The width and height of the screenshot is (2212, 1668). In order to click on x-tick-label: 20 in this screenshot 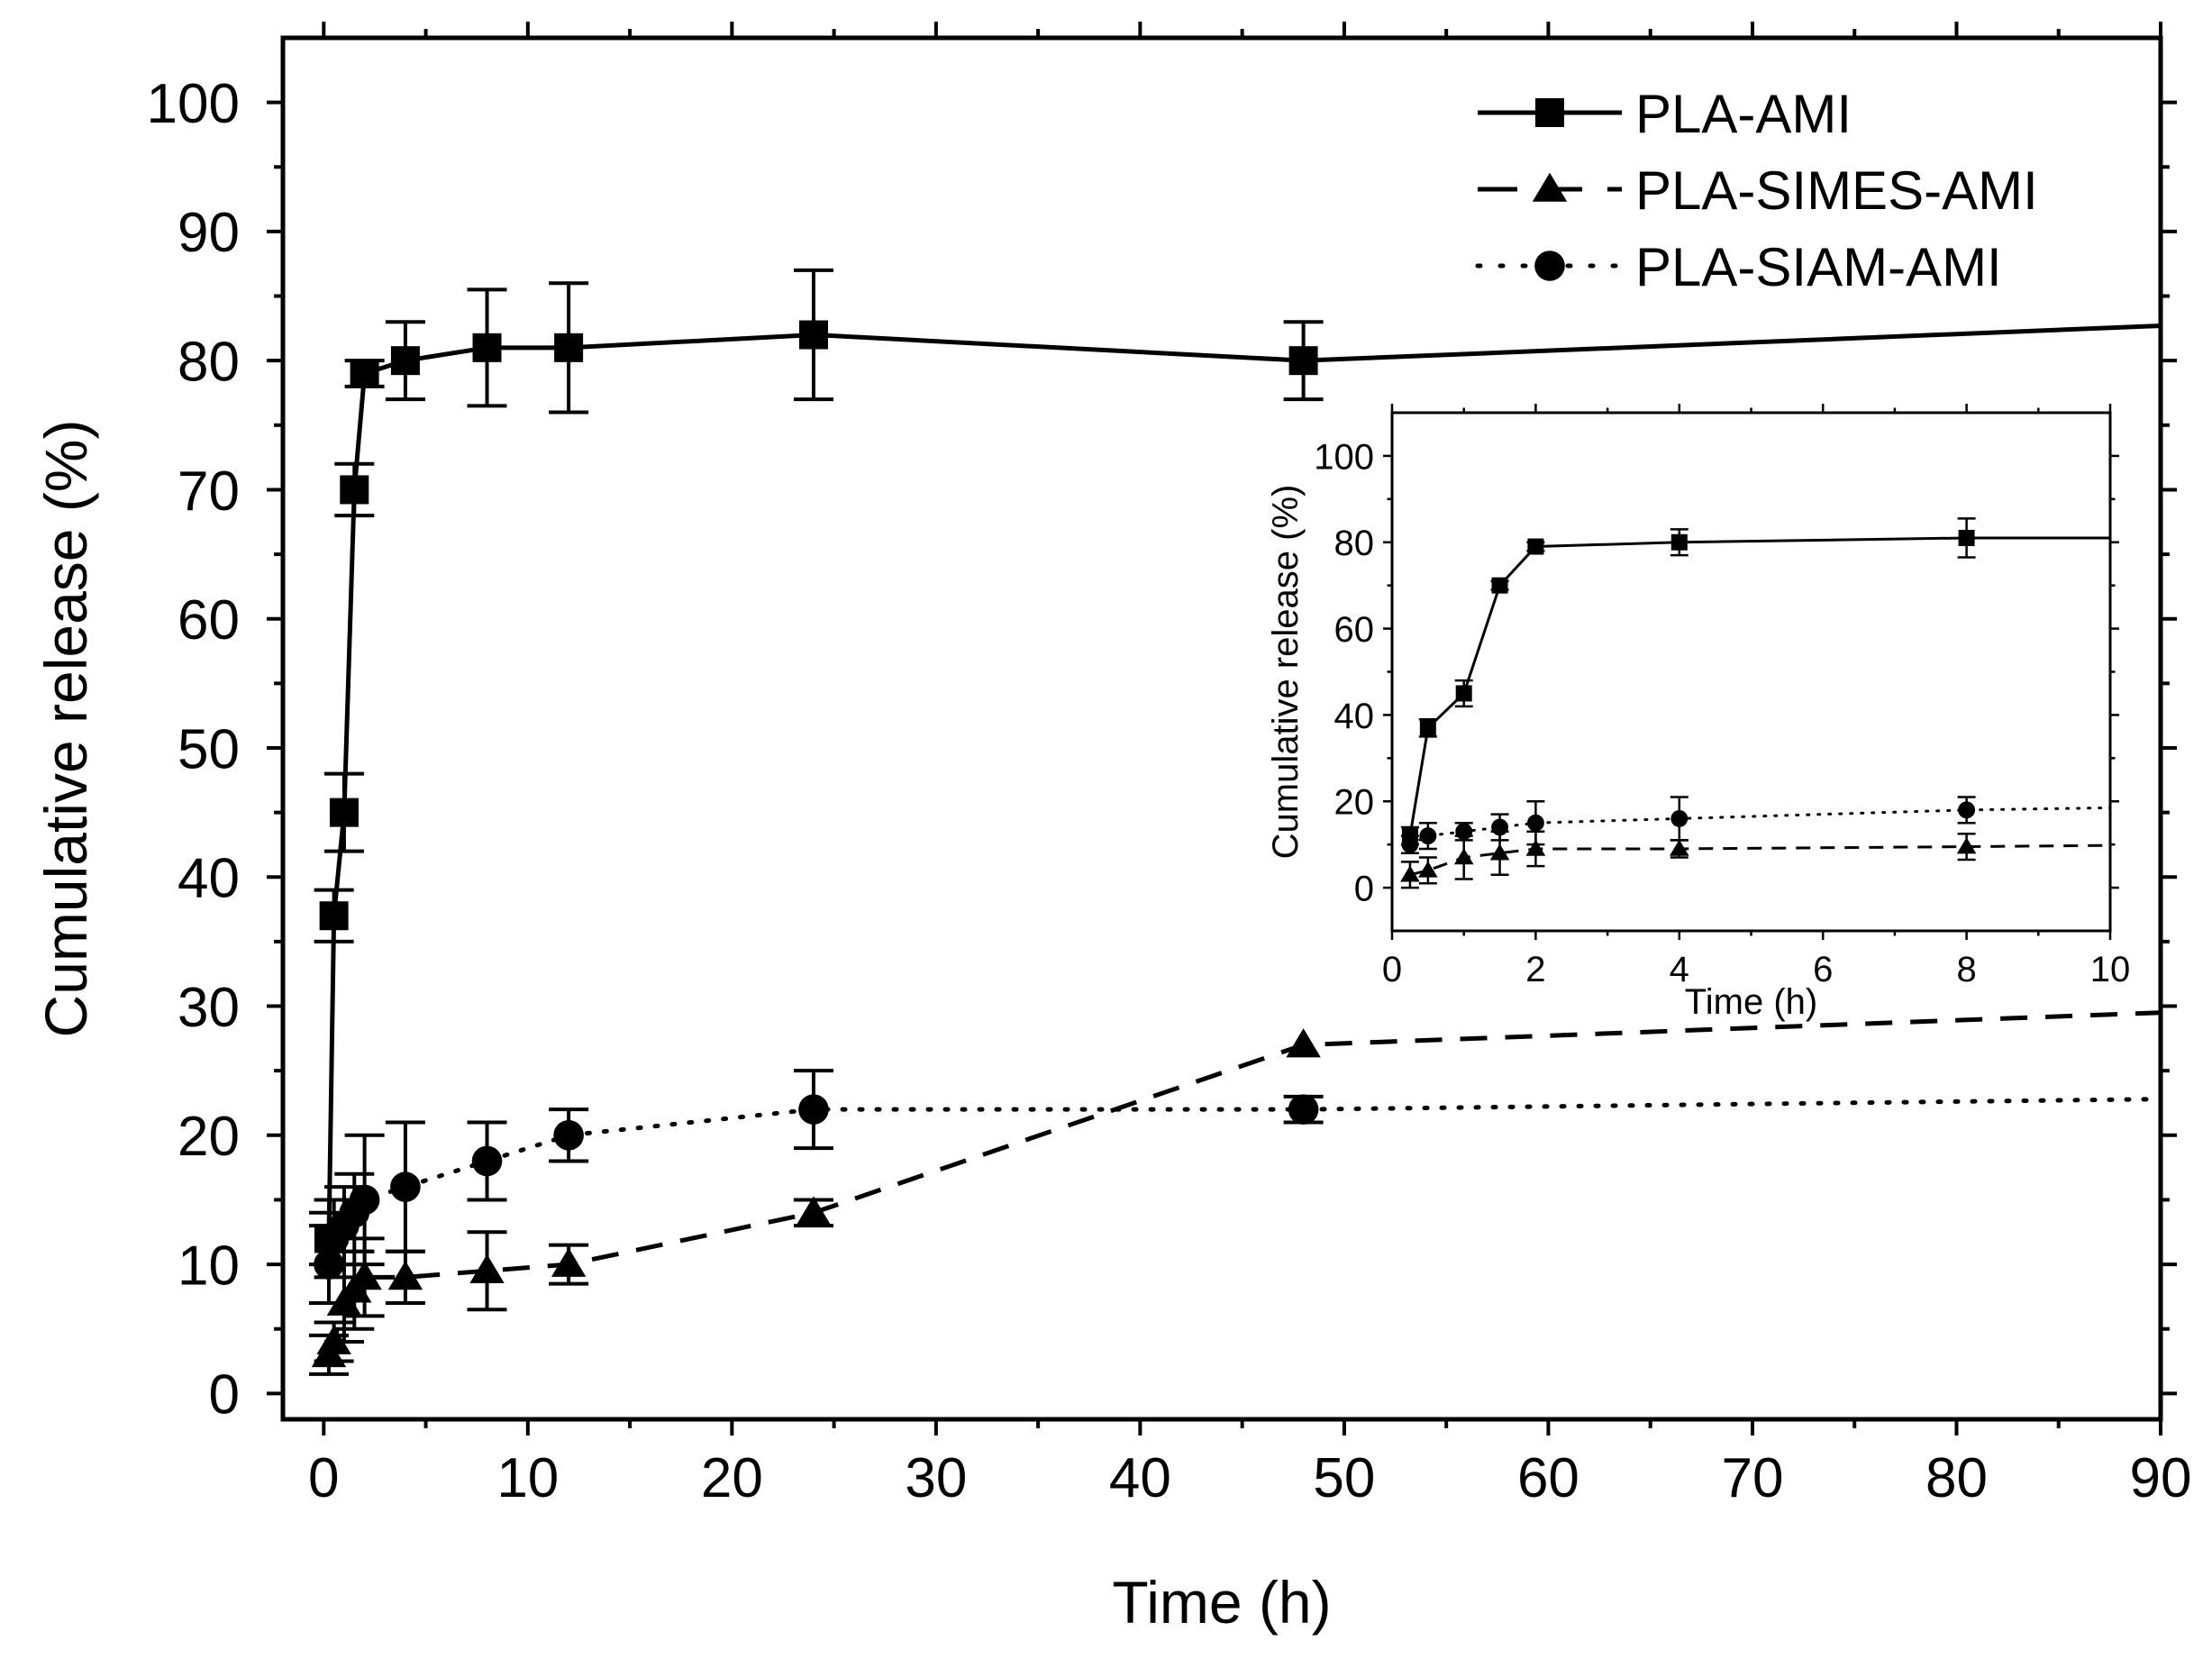, I will do `click(732, 1478)`.